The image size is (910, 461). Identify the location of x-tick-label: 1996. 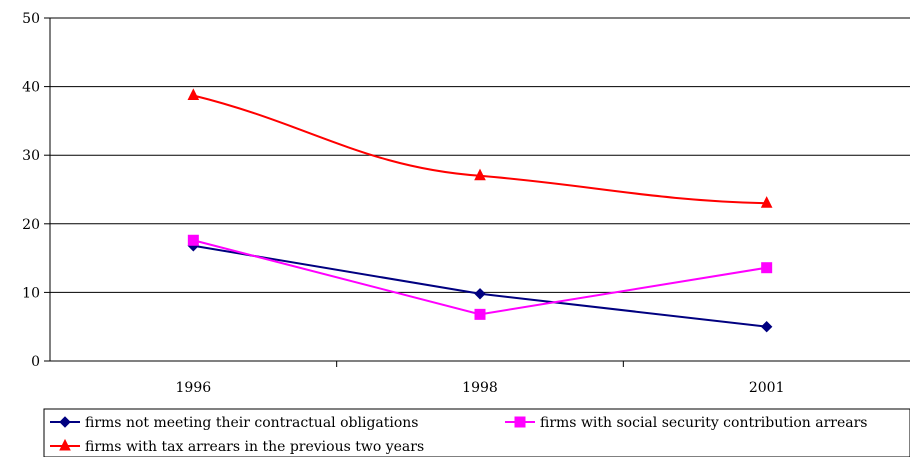
(194, 388).